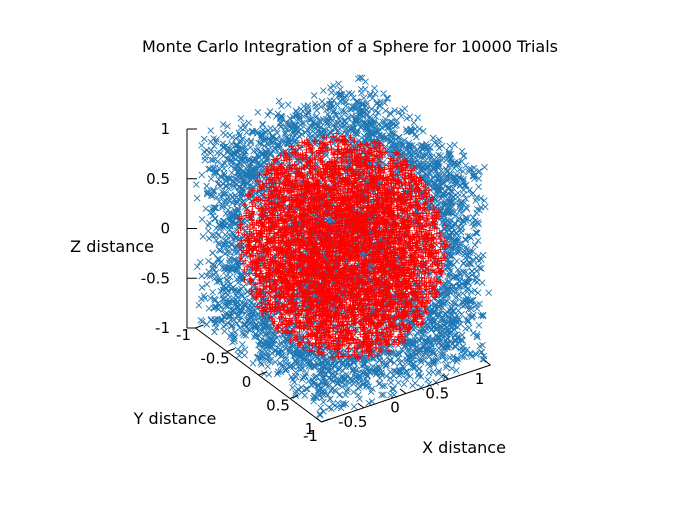  What do you see at coordinates (165, 129) in the screenshot?
I see `z-tick-label: 1` at bounding box center [165, 129].